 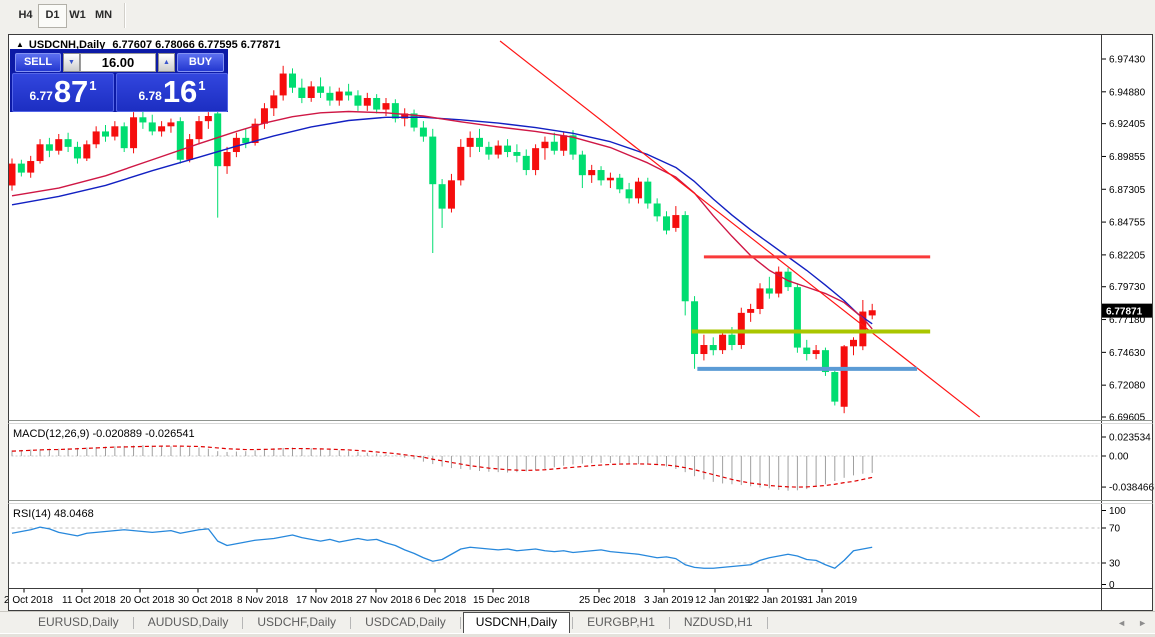 I want to click on price-axis-label: 6.82205, so click(x=1127, y=255).